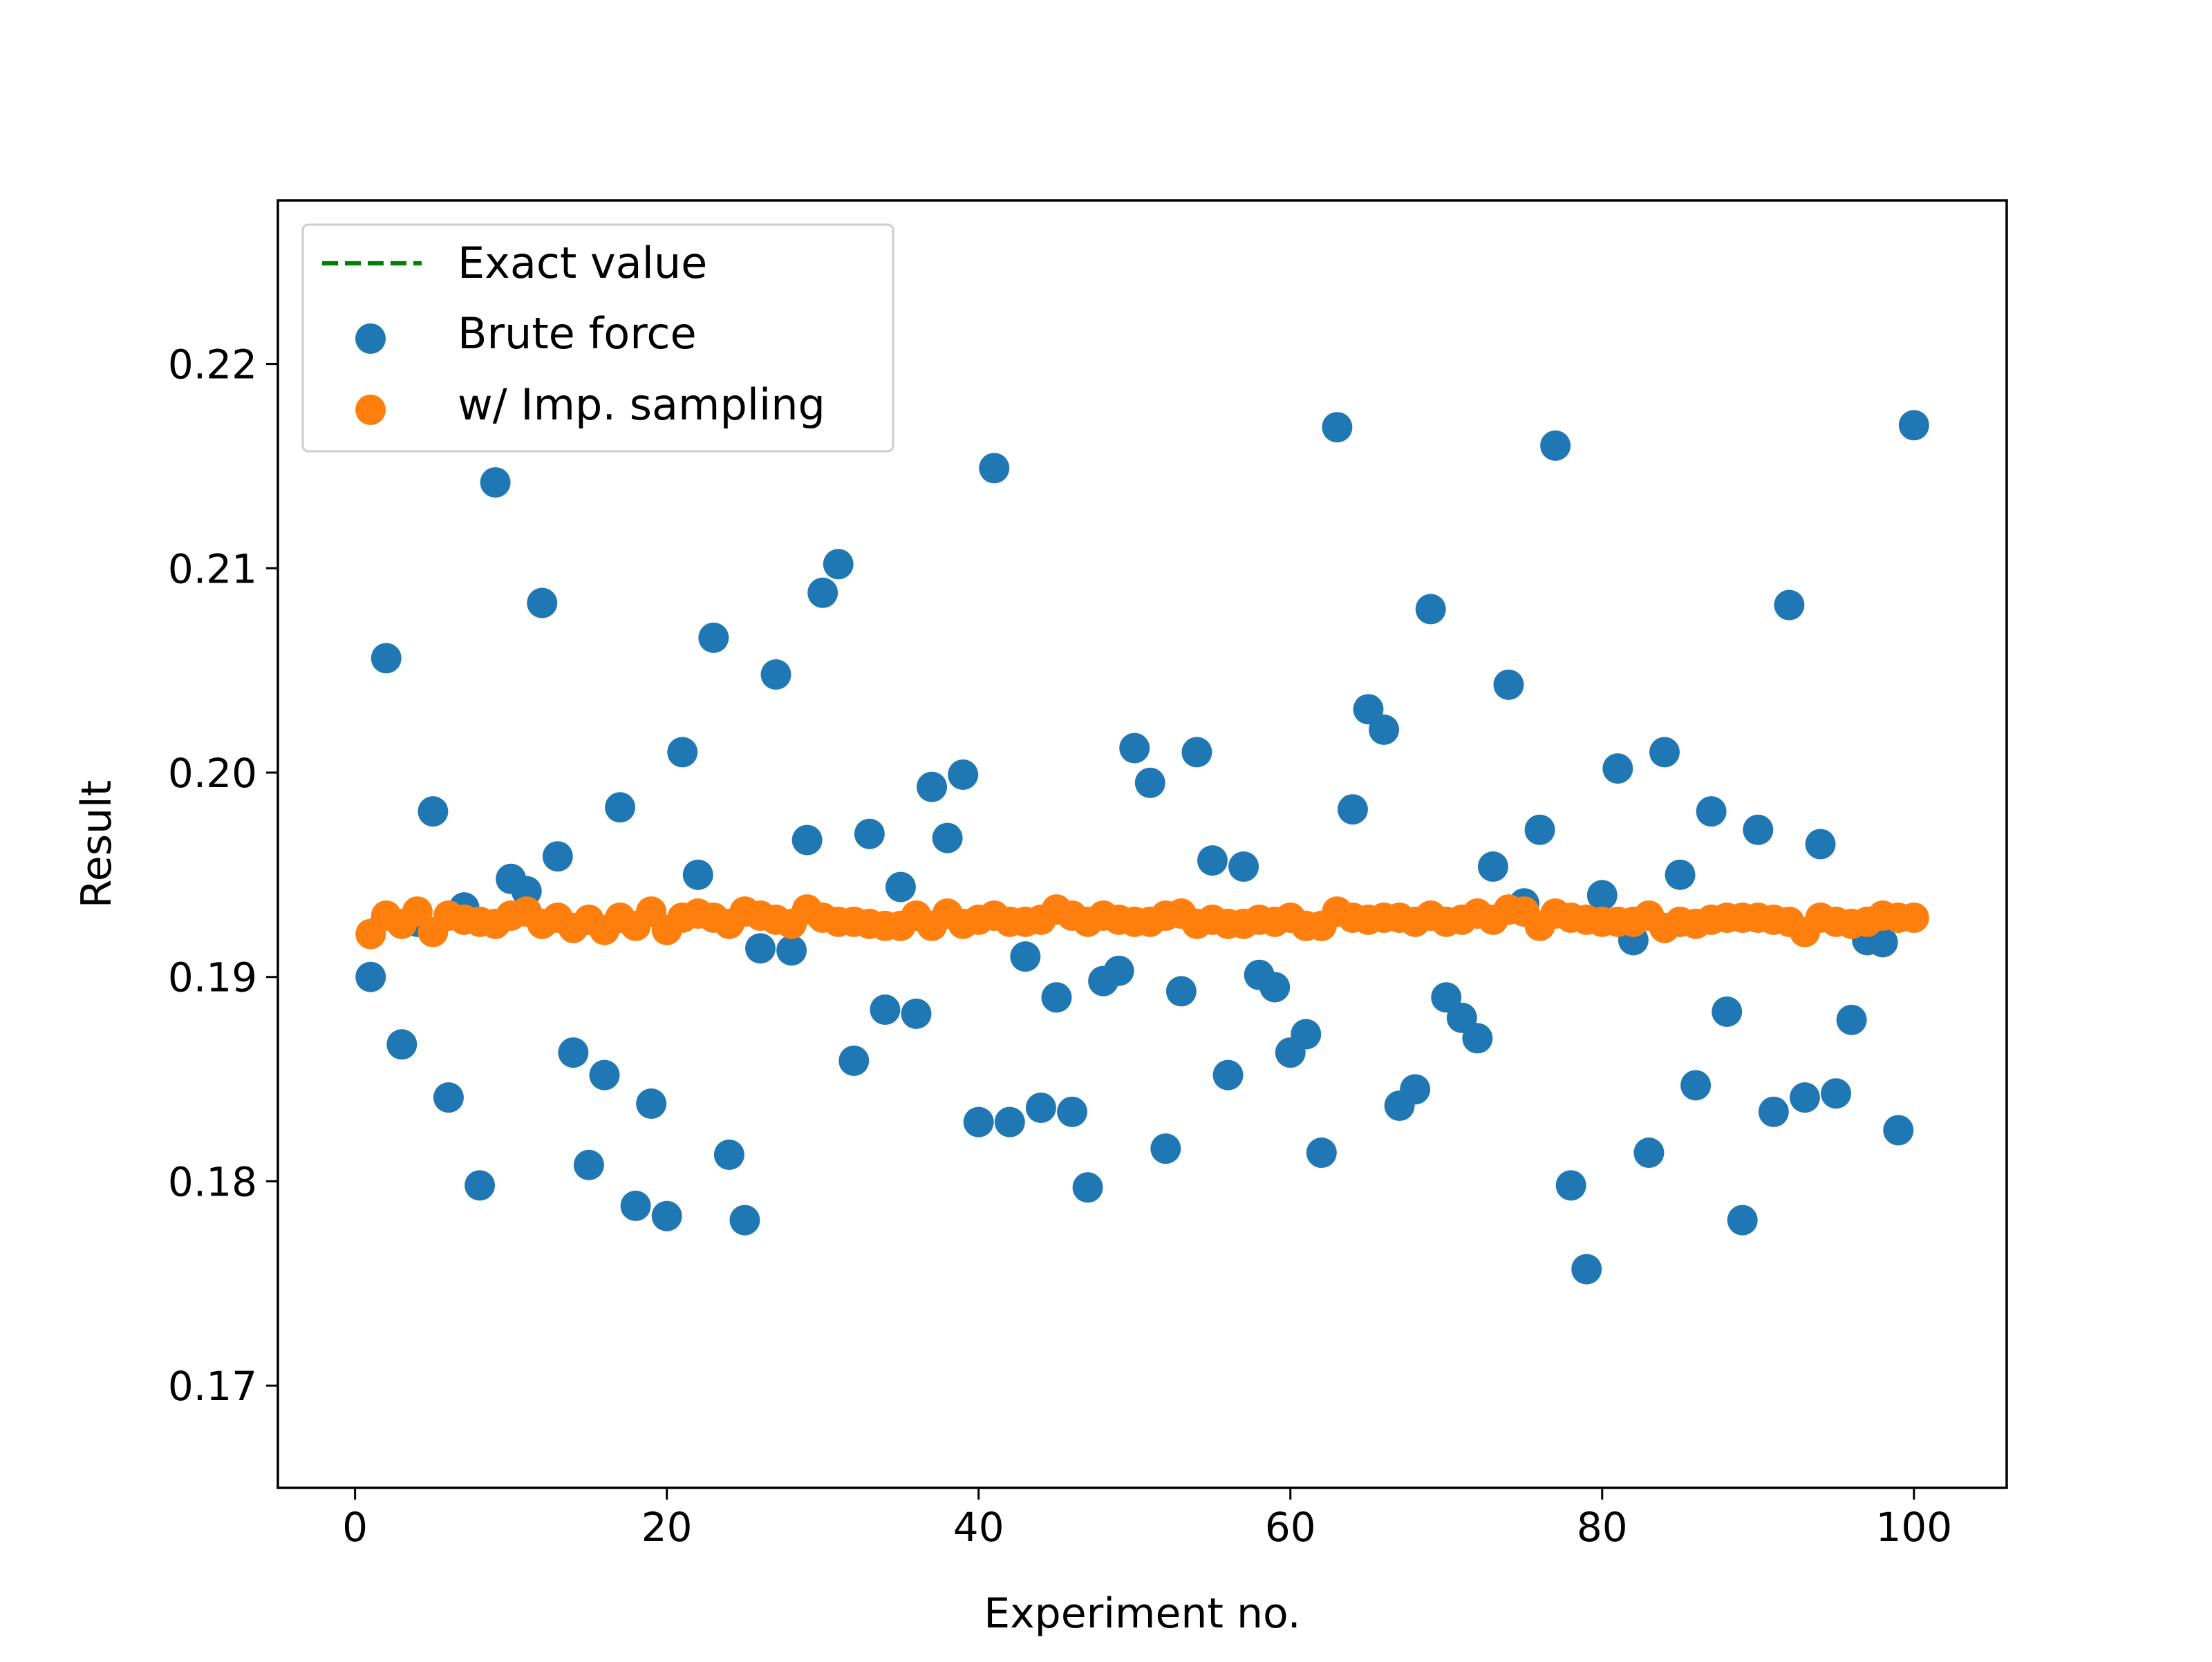  Describe the element at coordinates (1602, 1527) in the screenshot. I see `x-tick-label: 80` at that location.